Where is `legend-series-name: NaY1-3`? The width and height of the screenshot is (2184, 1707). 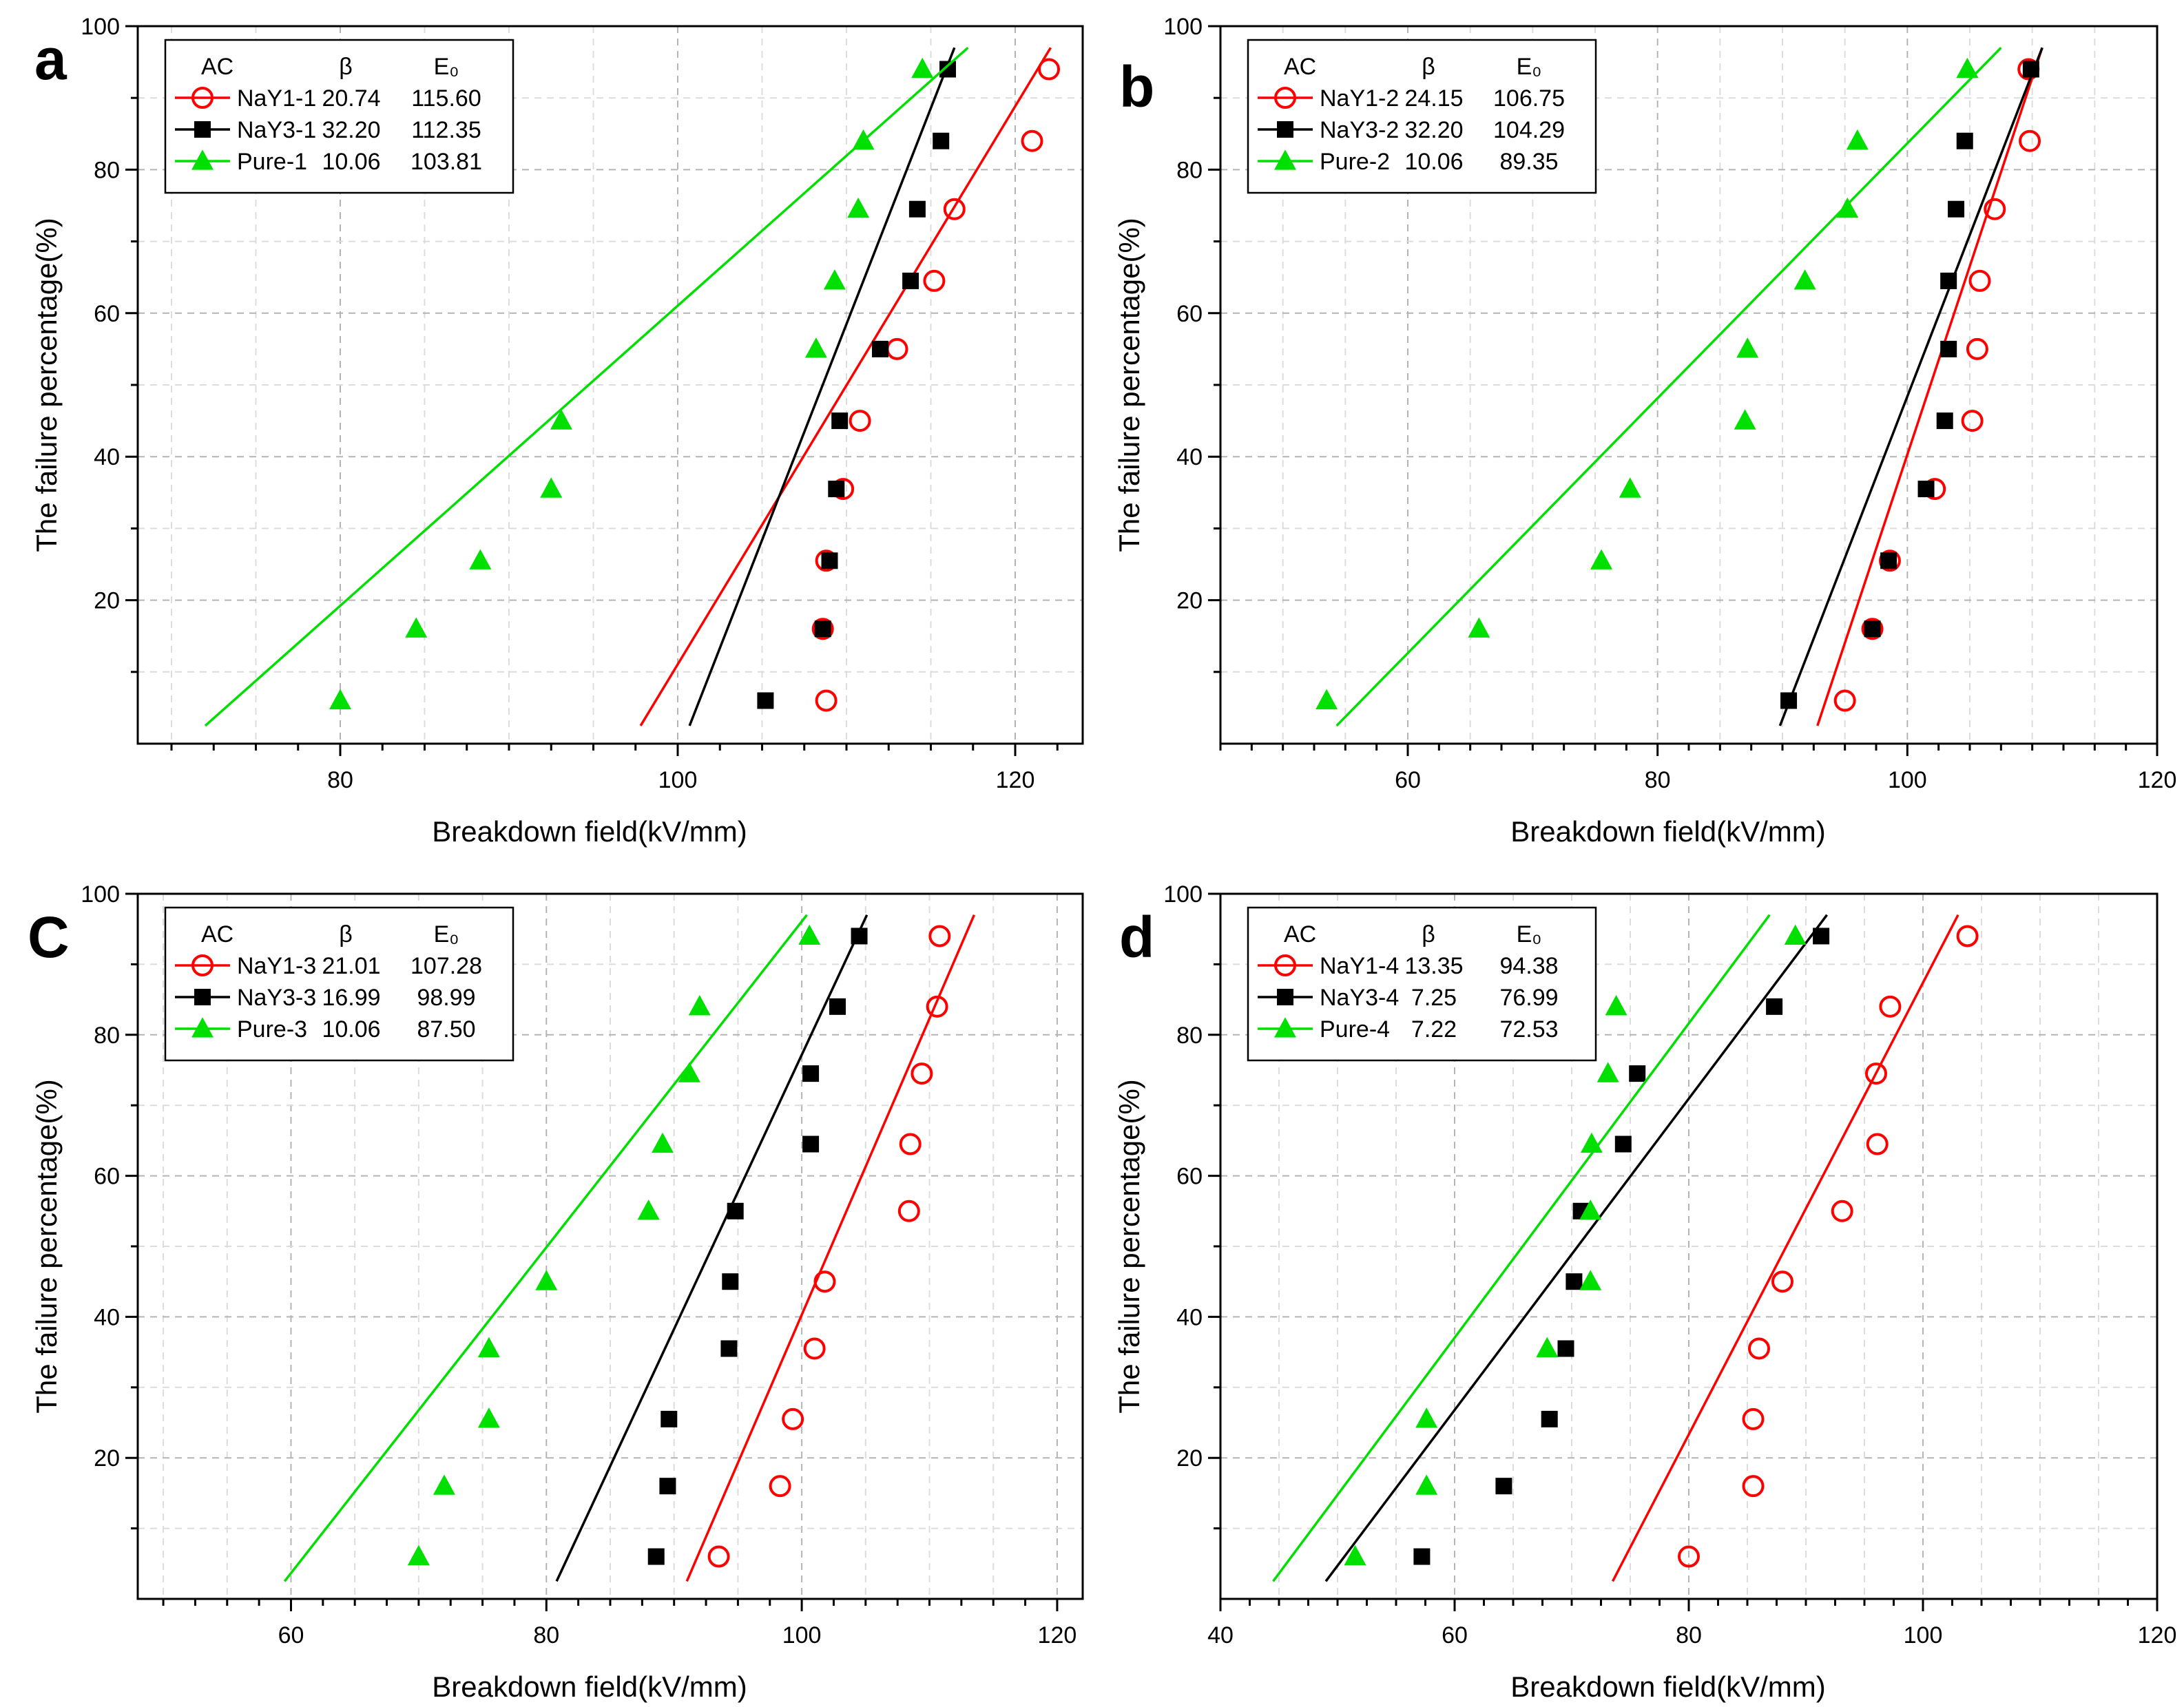 legend-series-name: NaY1-3 is located at coordinates (276, 966).